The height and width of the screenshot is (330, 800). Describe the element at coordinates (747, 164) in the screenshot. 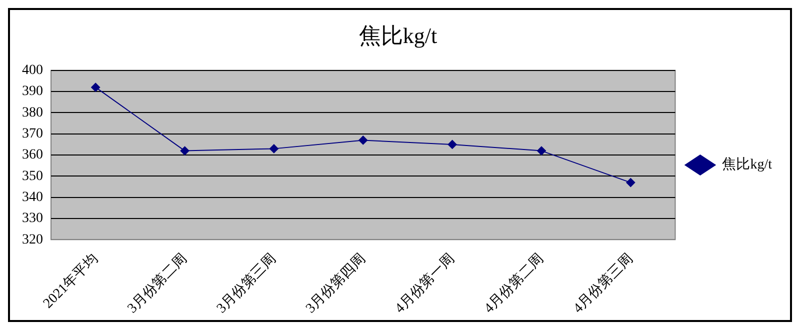

I see `legend-label: 焦比kg/t` at that location.